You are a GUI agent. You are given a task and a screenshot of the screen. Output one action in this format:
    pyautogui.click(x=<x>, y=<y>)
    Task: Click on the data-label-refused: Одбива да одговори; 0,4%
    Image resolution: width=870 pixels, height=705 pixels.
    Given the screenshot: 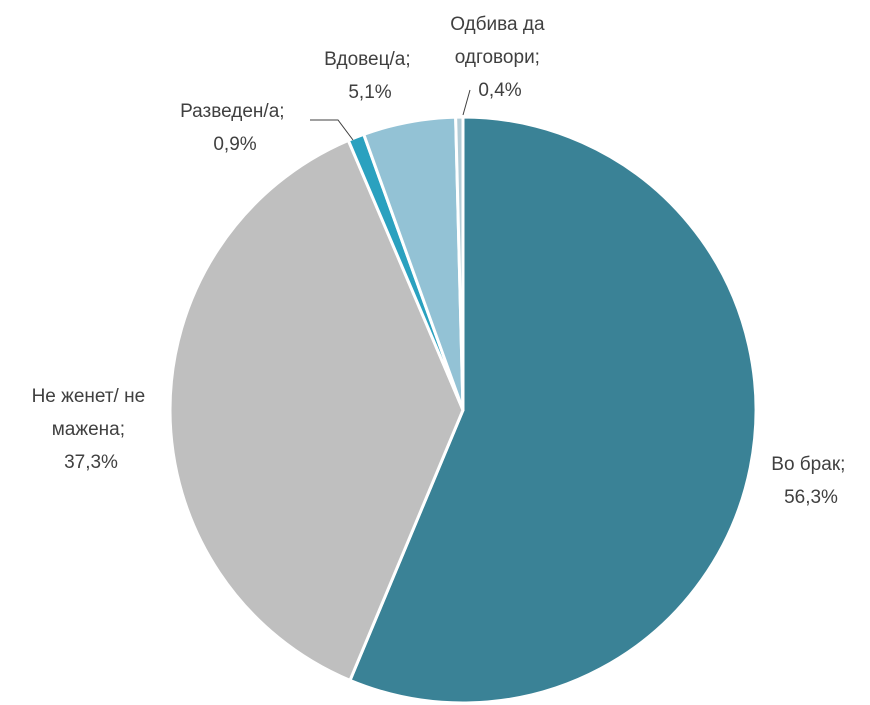 What is the action you would take?
    pyautogui.click(x=500, y=57)
    